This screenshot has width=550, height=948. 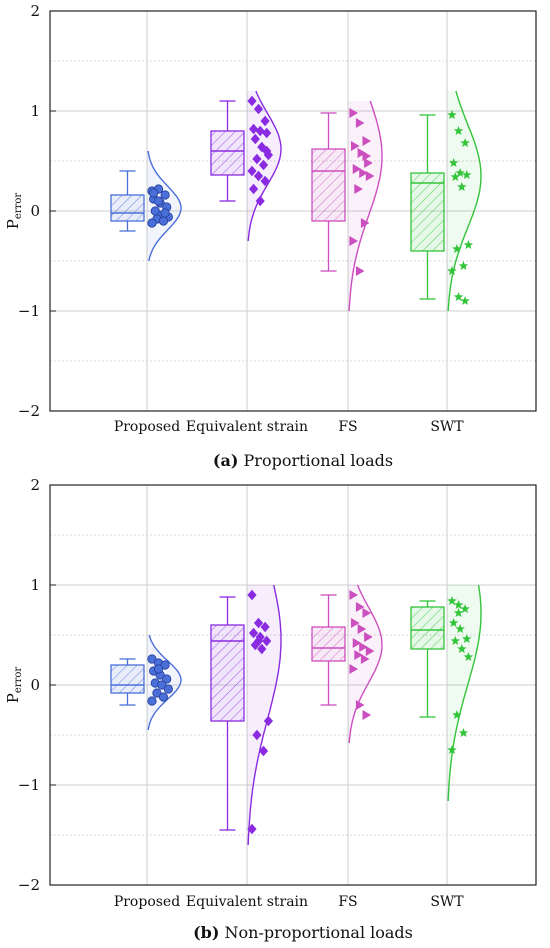 What do you see at coordinates (347, 664) in the screenshot?
I see `series-fs` at bounding box center [347, 664].